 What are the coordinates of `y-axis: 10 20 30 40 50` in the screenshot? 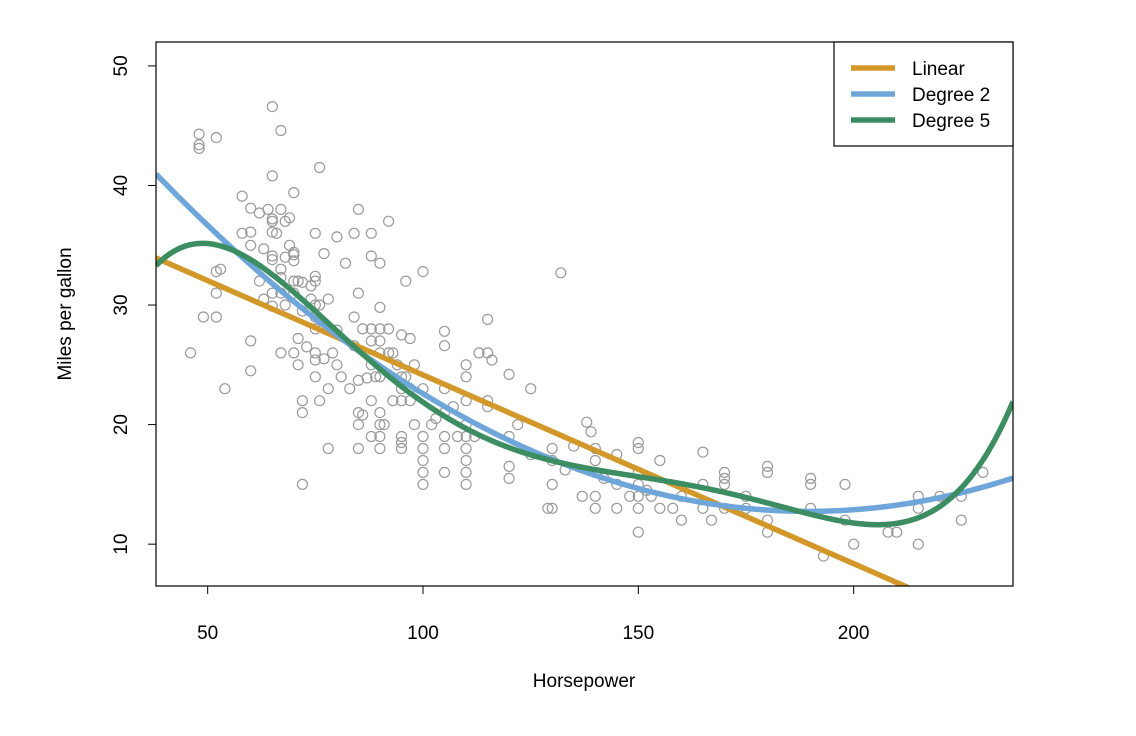 It's located at (134, 305).